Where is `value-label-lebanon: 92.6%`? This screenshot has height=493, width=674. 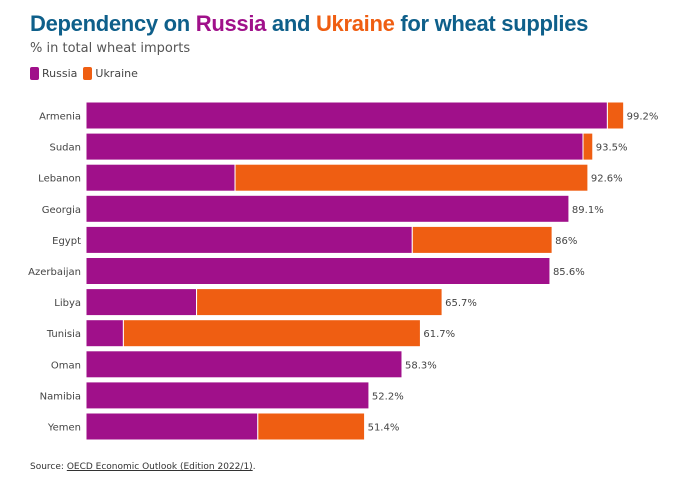 value-label-lebanon: 92.6% is located at coordinates (607, 179).